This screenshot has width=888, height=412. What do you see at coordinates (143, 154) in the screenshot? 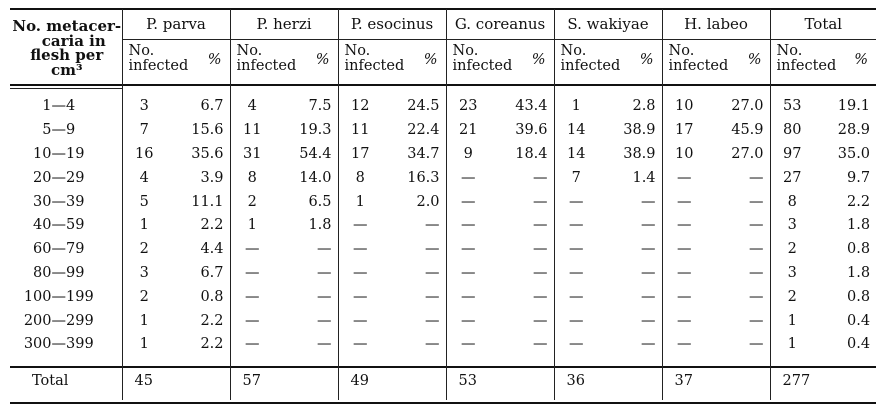
I see `count-cell: 16` at bounding box center [143, 154].